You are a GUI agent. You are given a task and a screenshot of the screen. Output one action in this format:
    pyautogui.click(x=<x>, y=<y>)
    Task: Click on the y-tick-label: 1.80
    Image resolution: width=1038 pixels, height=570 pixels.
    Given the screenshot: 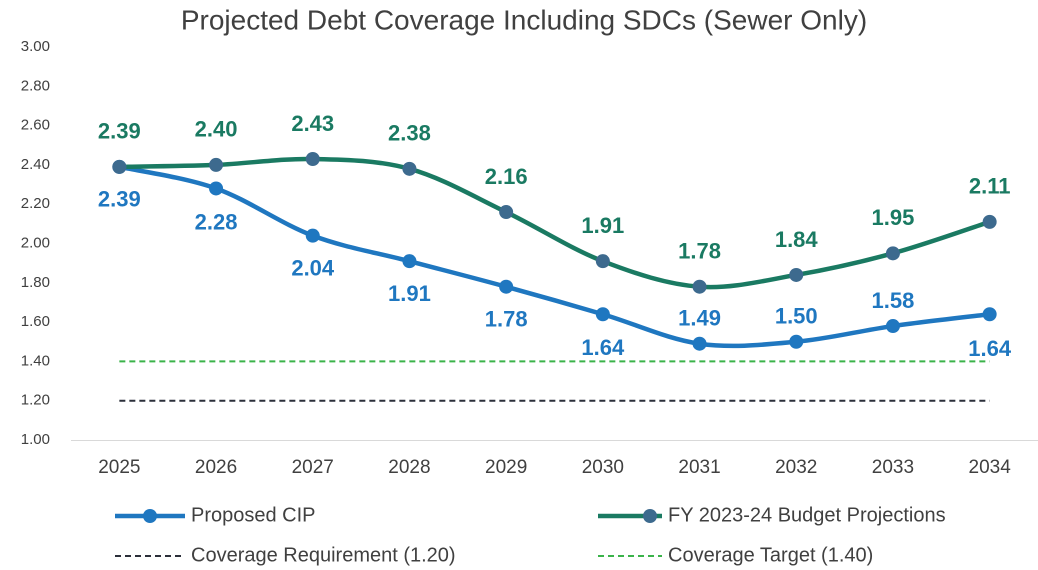 What is the action you would take?
    pyautogui.click(x=35, y=282)
    